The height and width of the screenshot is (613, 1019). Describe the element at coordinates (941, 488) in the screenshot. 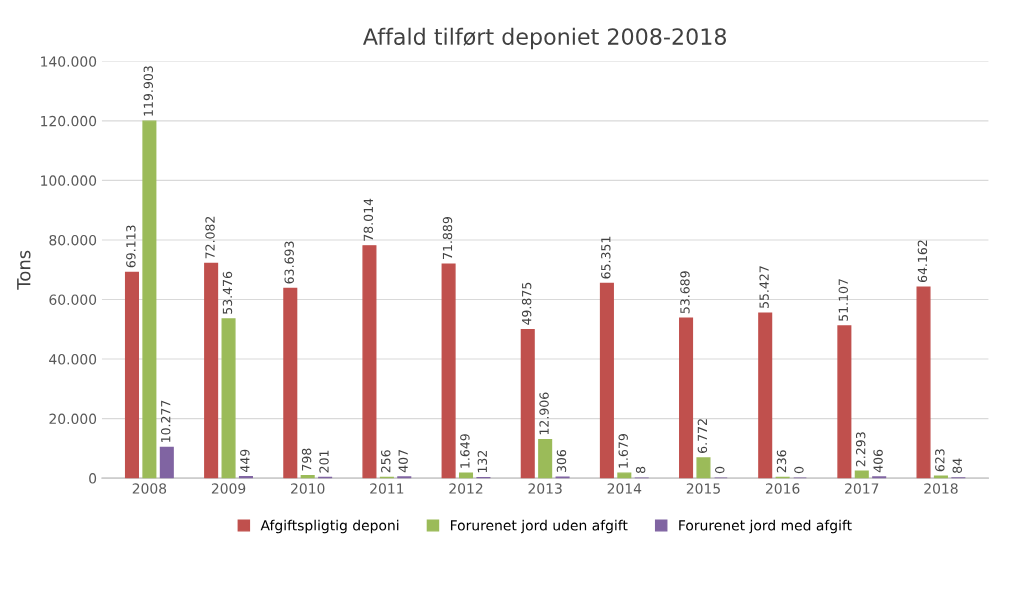

I see `x-tick-label: 2018` at that location.